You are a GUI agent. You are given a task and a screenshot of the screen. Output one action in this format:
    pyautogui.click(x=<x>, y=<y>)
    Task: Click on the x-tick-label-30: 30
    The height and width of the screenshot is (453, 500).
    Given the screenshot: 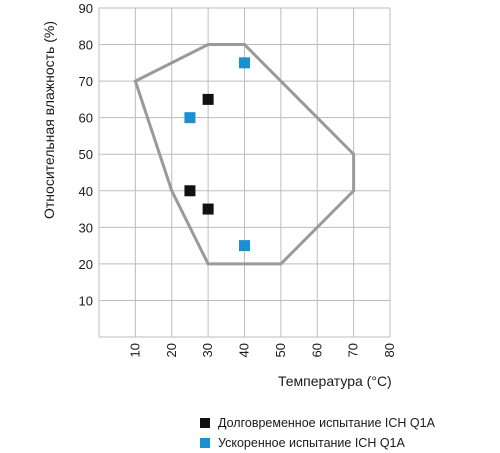 What is the action you would take?
    pyautogui.click(x=207, y=350)
    